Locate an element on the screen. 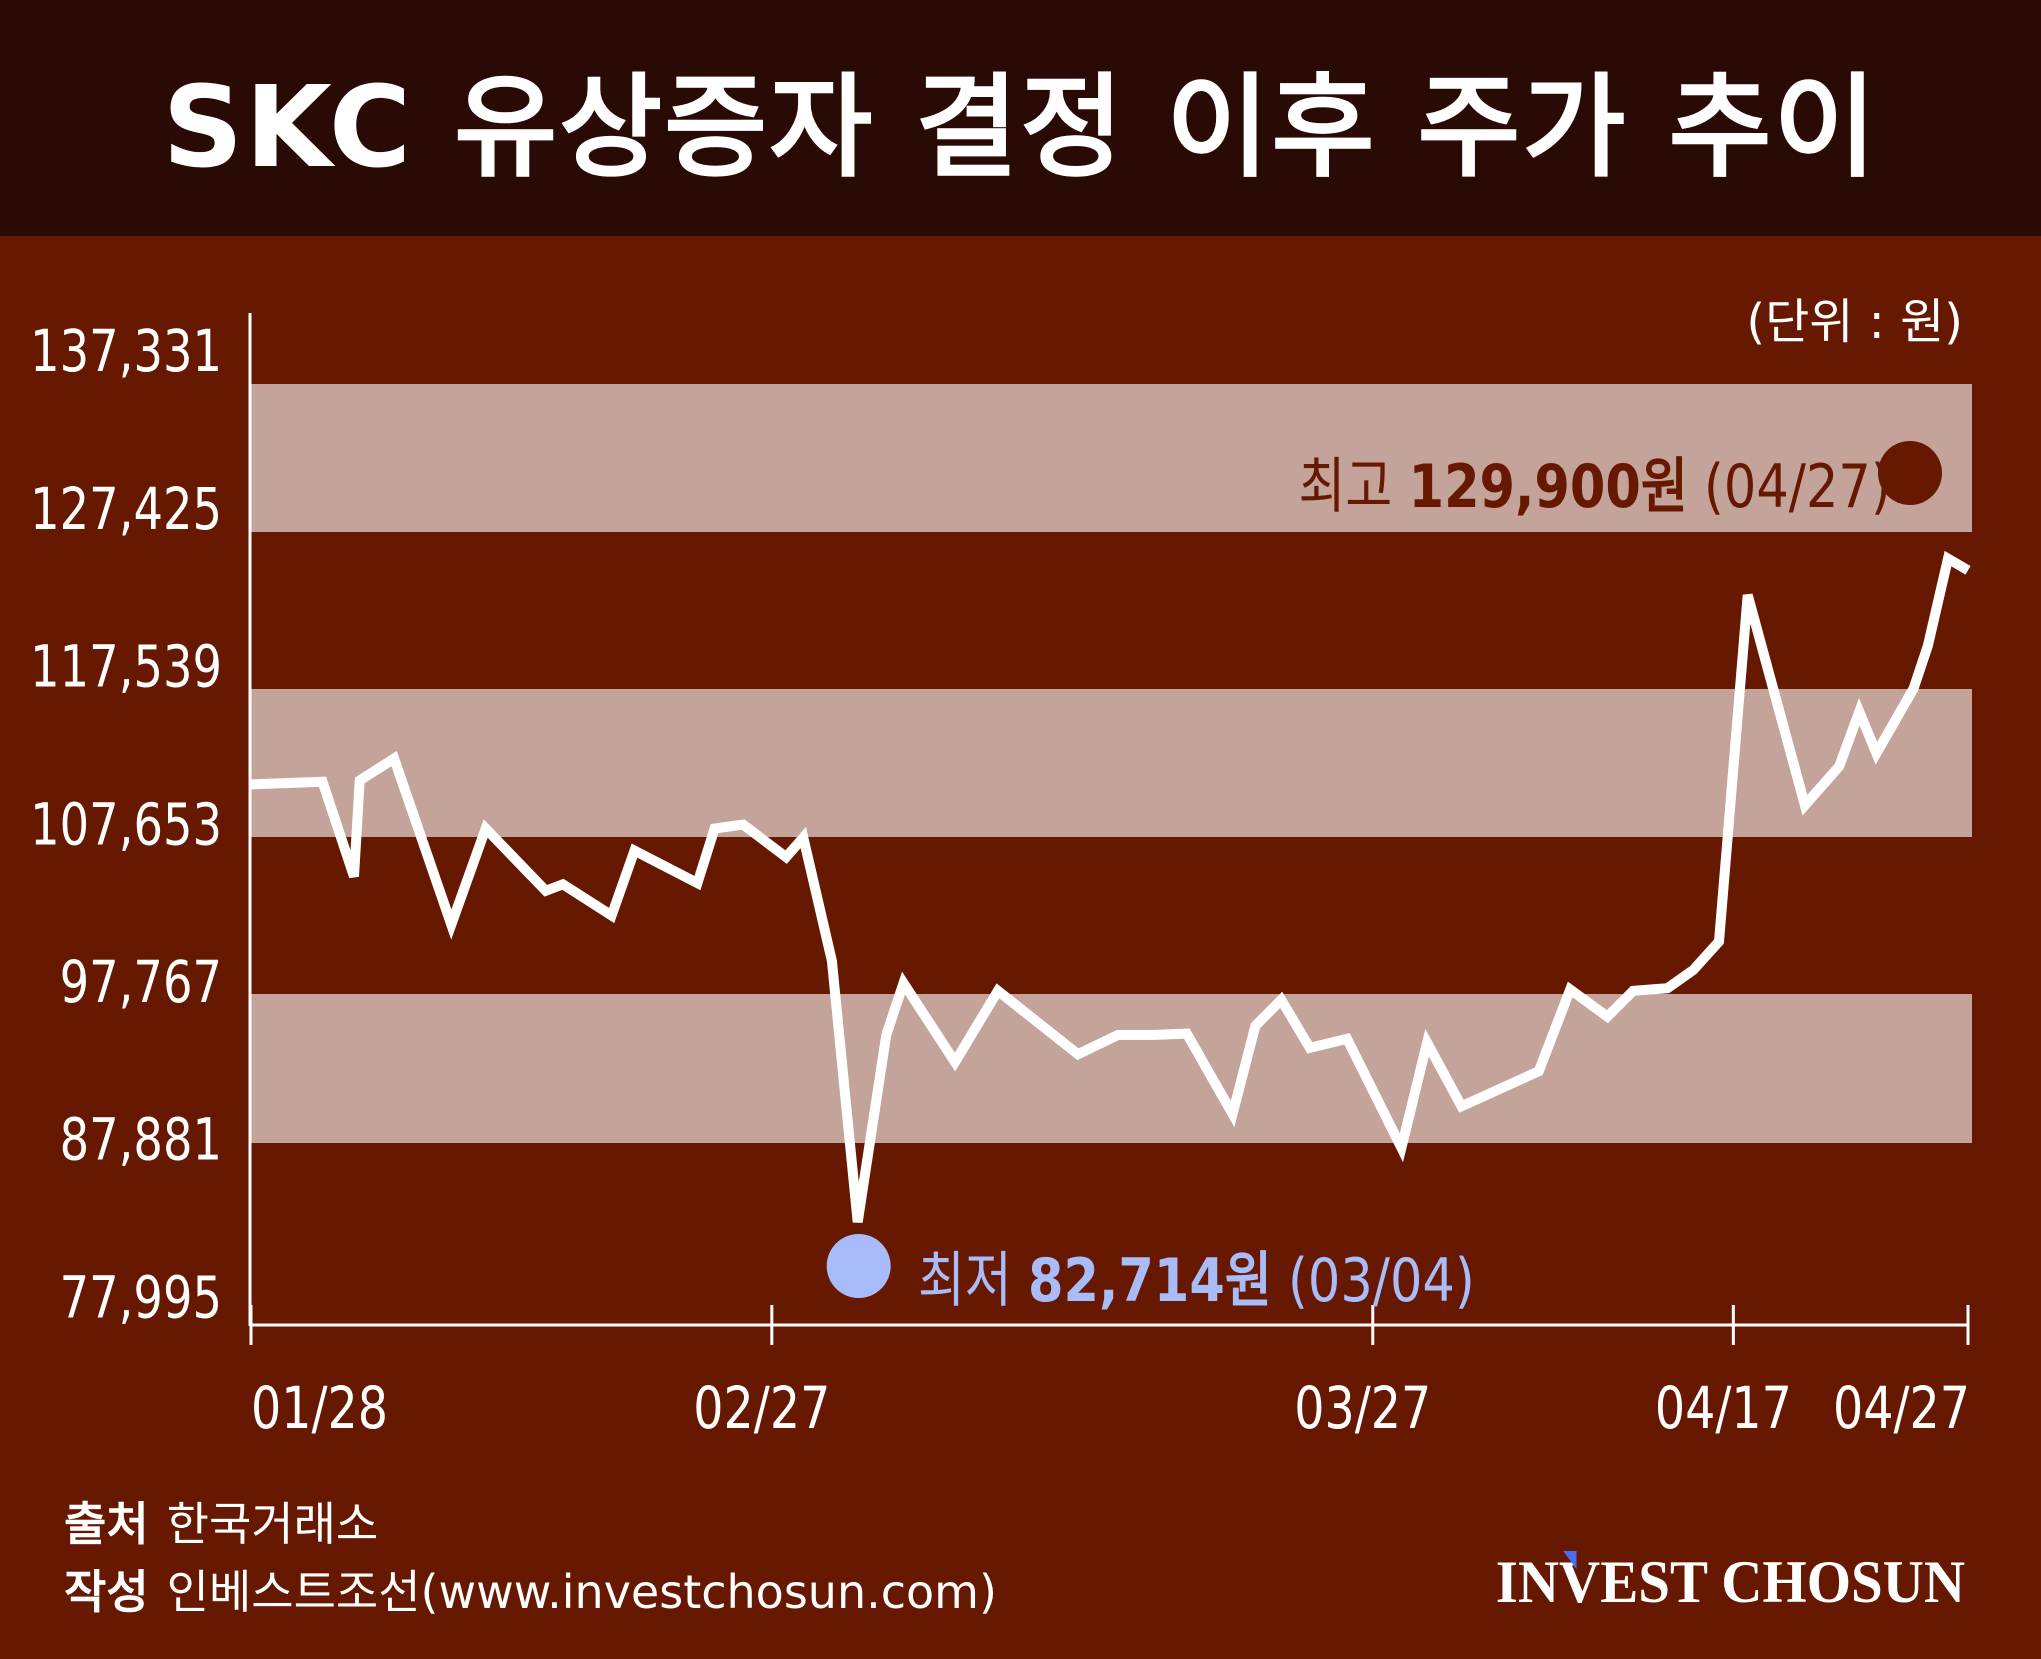 This screenshot has height=1659, width=2041. low-prefix: 최저 is located at coordinates (965, 1281).